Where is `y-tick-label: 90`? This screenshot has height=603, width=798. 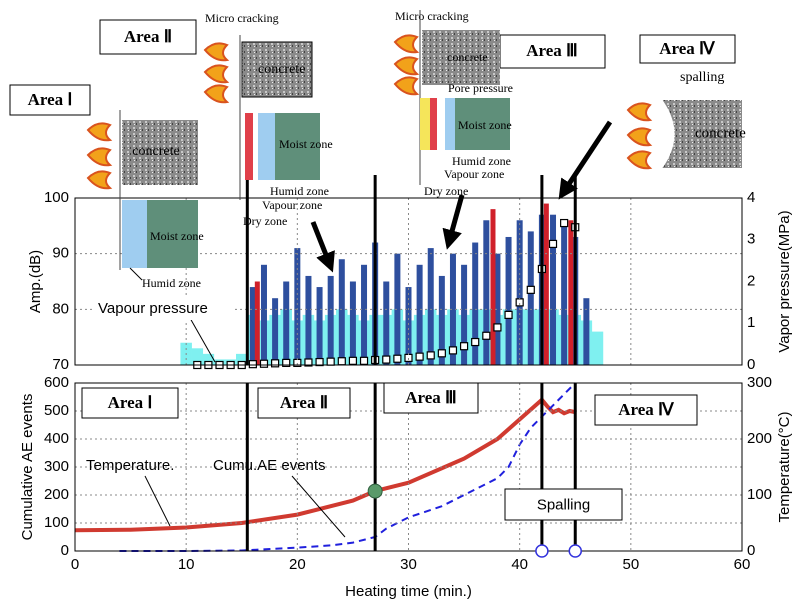 y-tick-label: 90 is located at coordinates (60, 253).